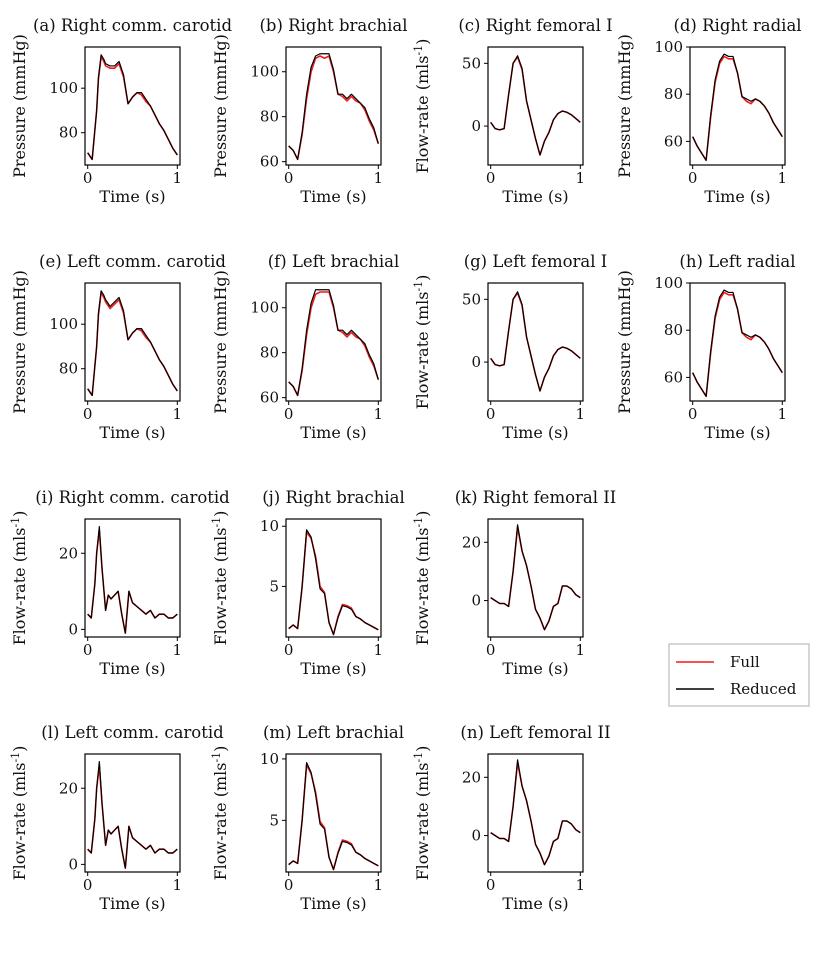  What do you see at coordinates (745, 662) in the screenshot?
I see `legend-label-full: Full` at bounding box center [745, 662].